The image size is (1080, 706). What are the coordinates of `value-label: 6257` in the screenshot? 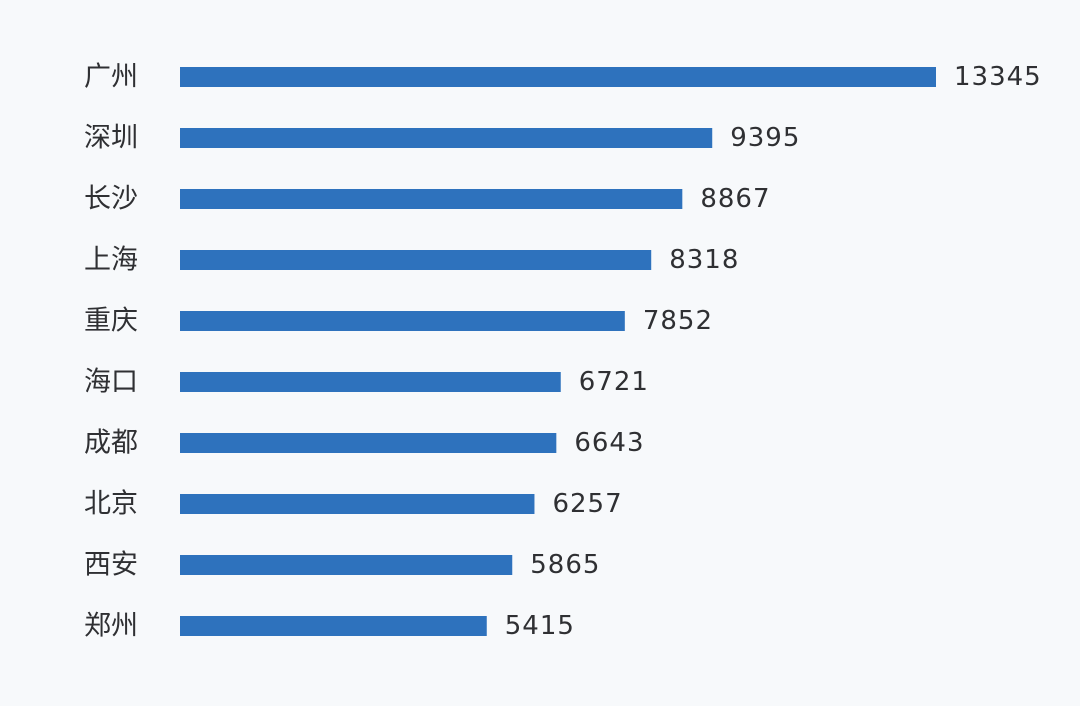 It's located at (587, 504).